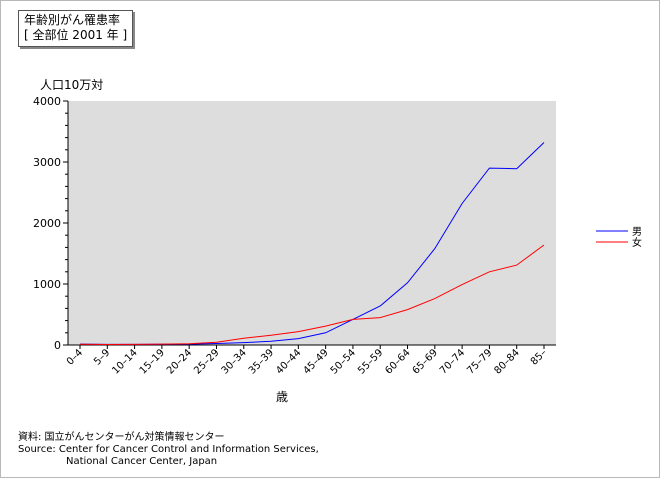 The image size is (660, 478). I want to click on x-tick-label: 0–4, so click(75, 357).